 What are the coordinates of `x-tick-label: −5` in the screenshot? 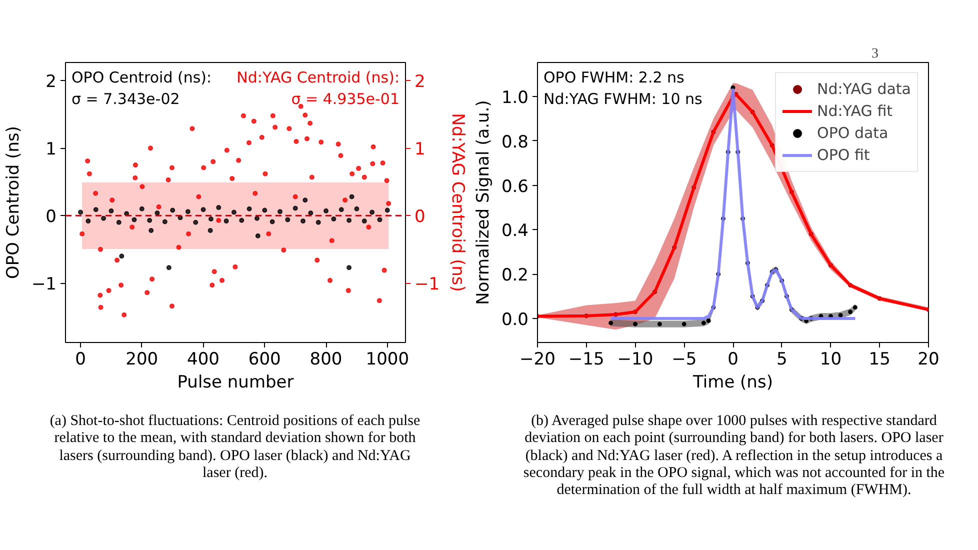 It's located at (684, 360).